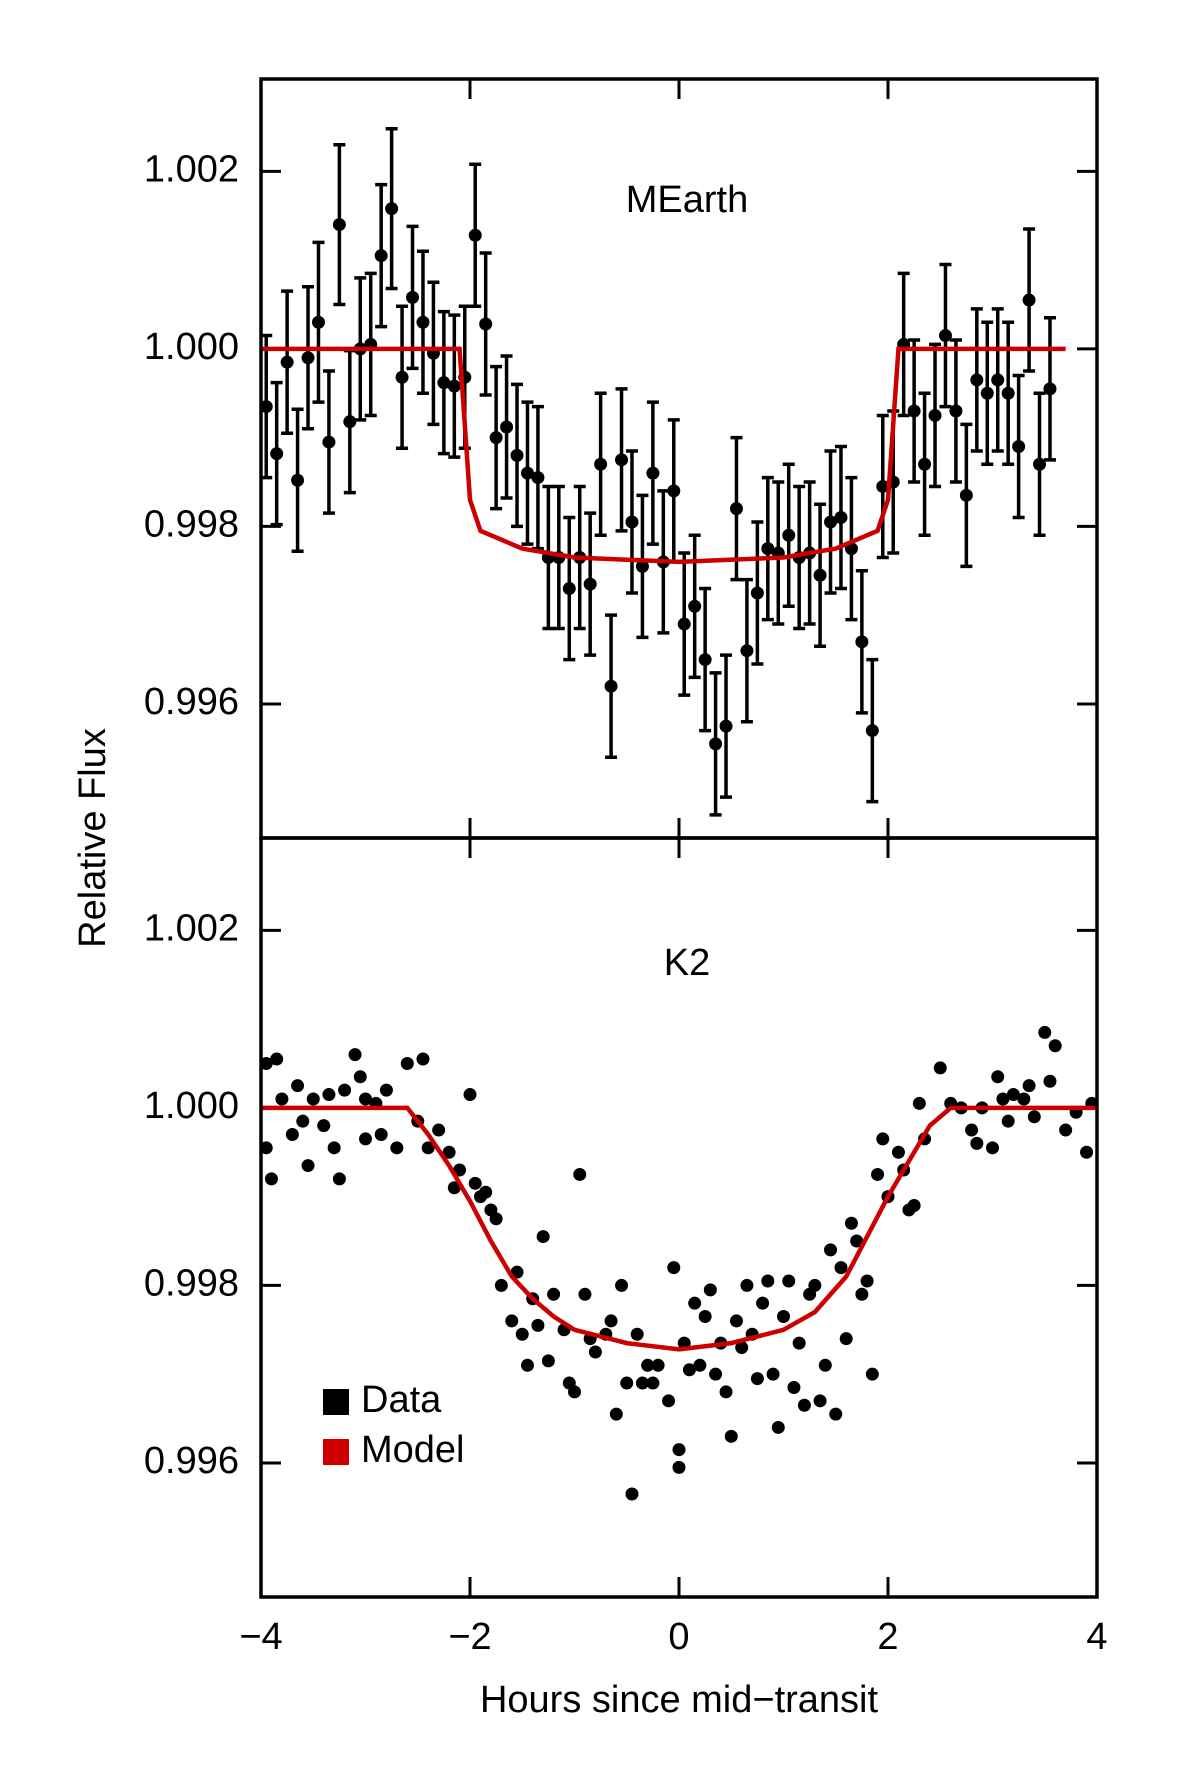 The height and width of the screenshot is (1770, 1179). Describe the element at coordinates (191, 1106) in the screenshot. I see `y-tick-label: 1.000` at that location.